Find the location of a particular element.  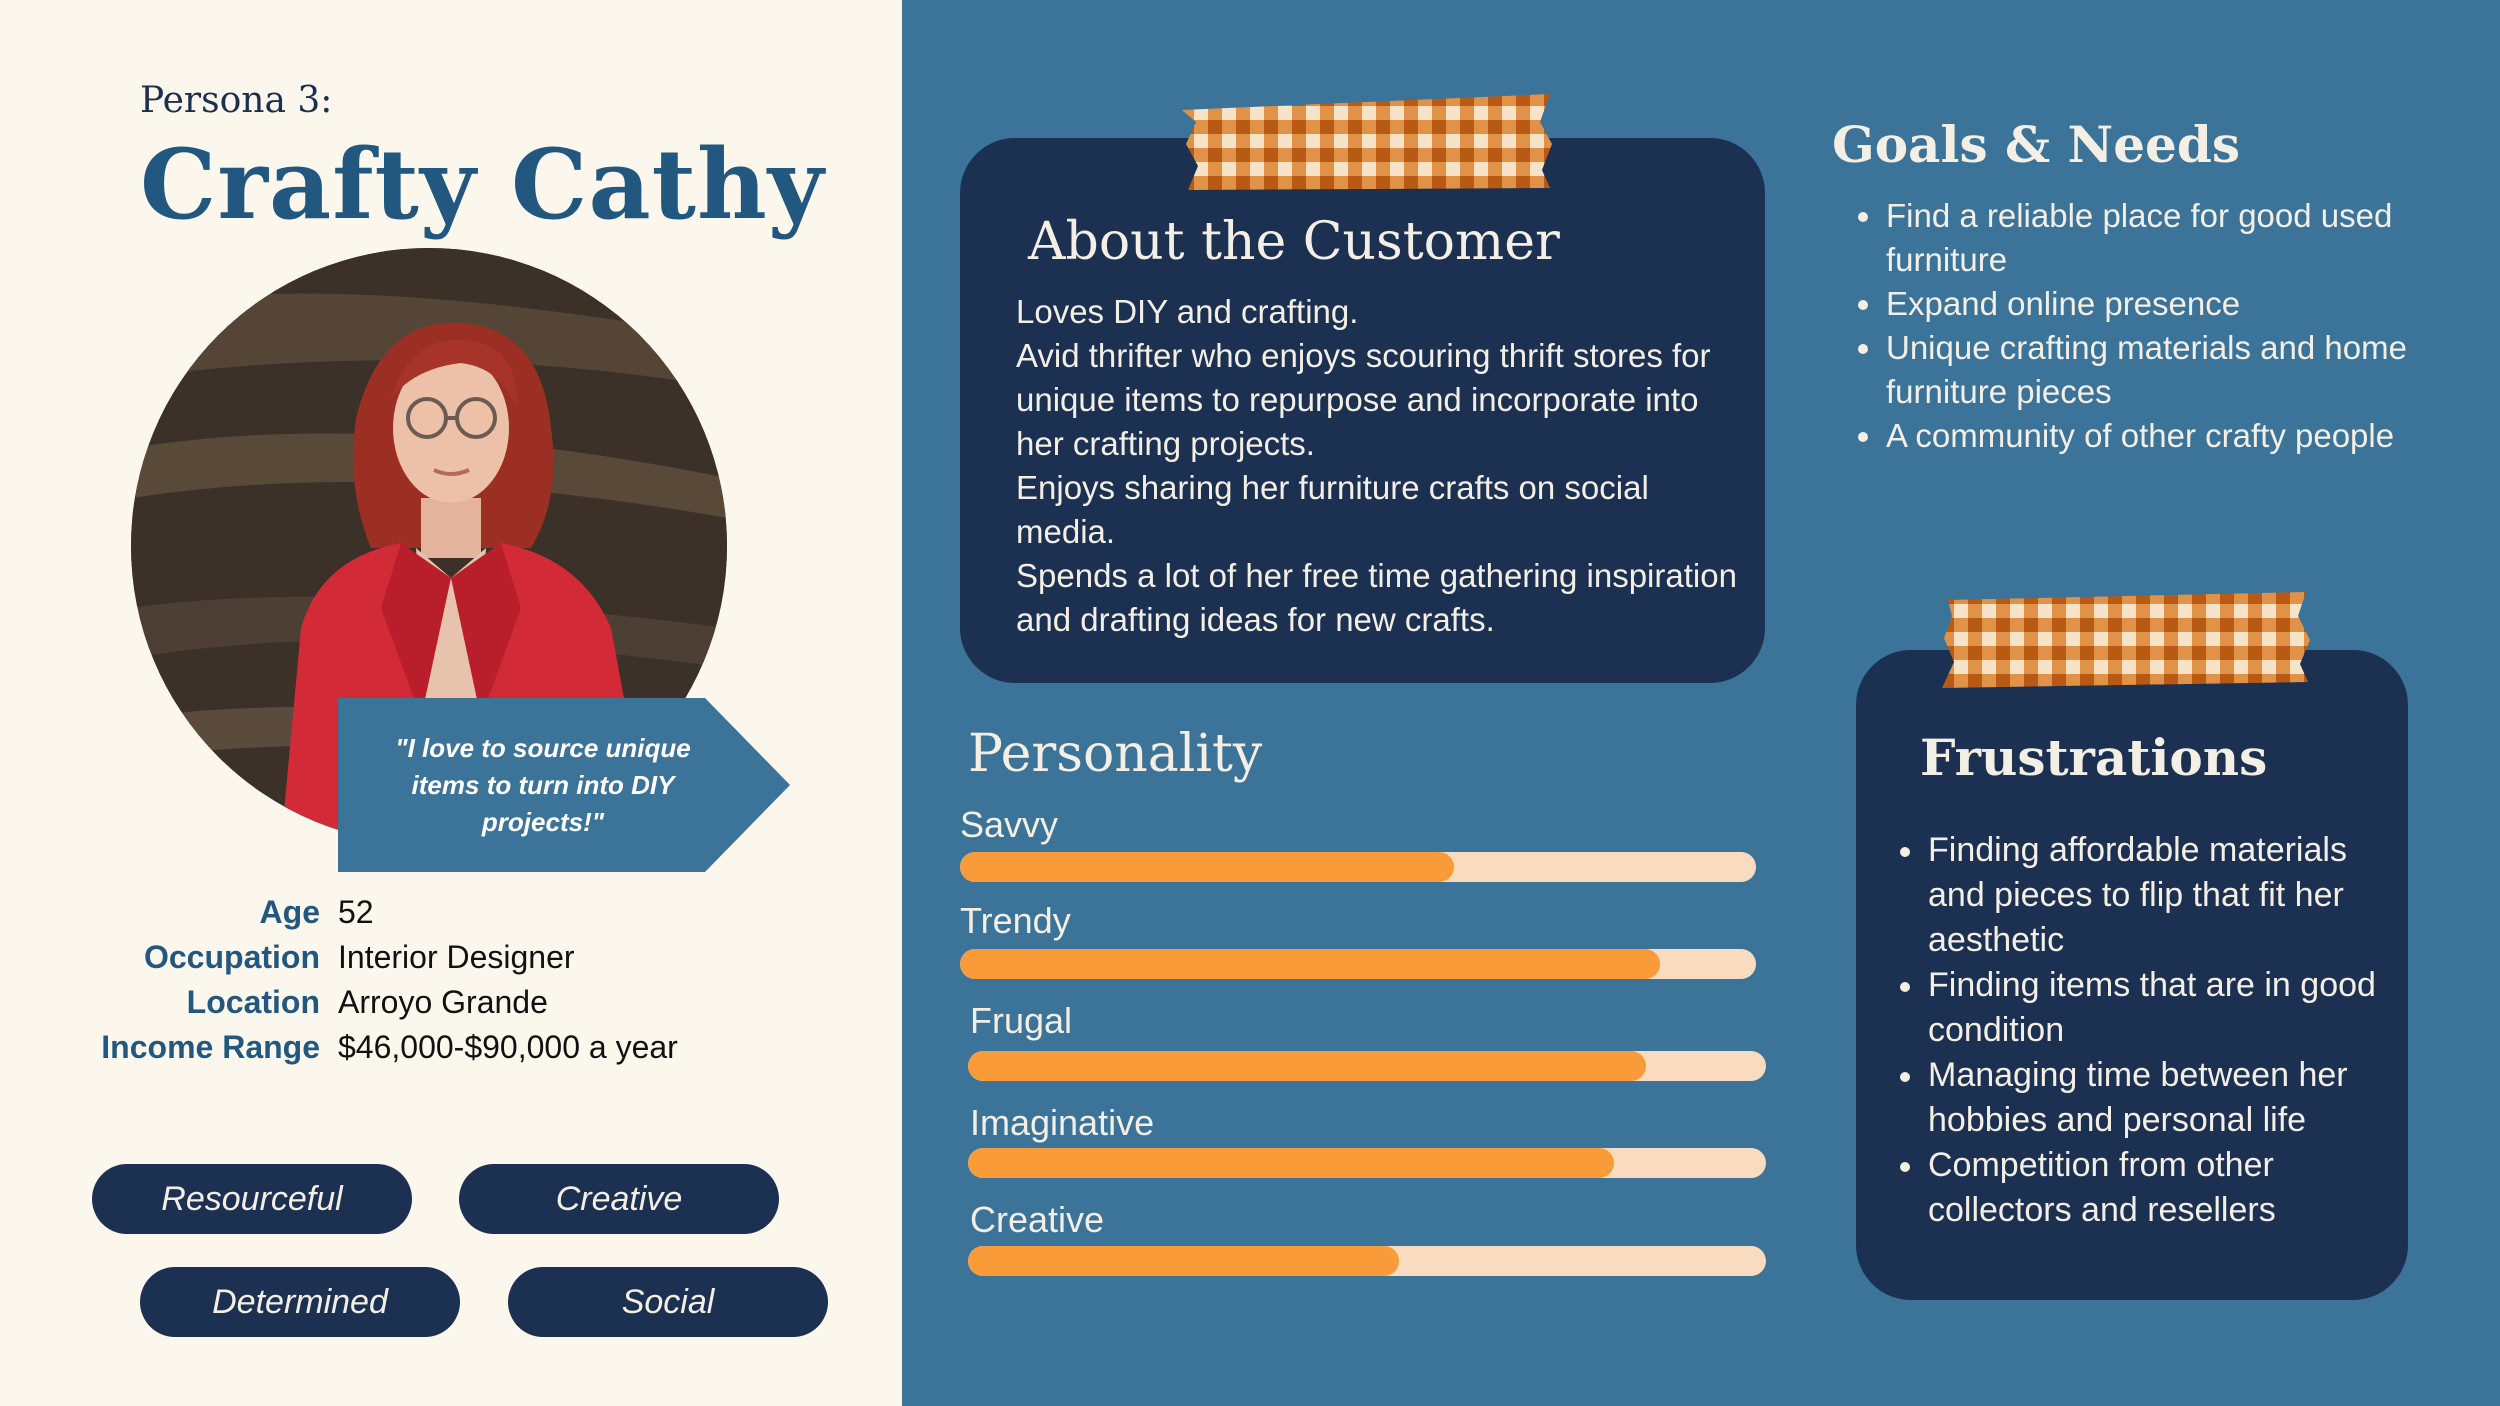

persona-number: Persona 3: is located at coordinates (236, 100).